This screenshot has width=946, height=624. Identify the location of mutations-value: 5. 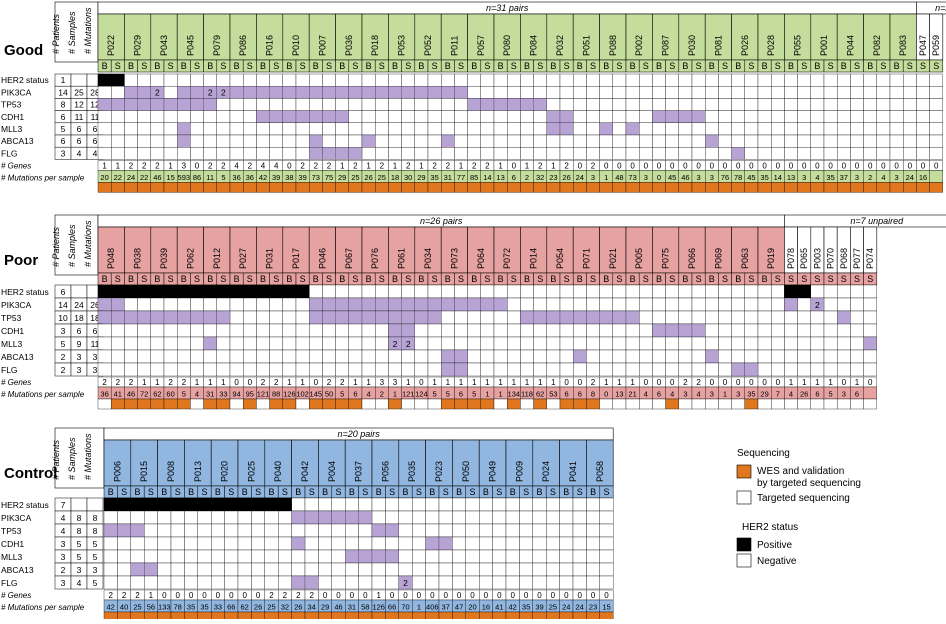
(435, 394).